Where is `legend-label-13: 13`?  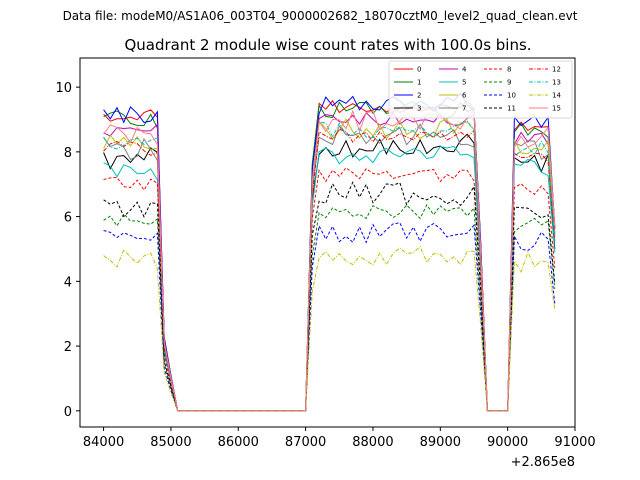 legend-label-13: 13 is located at coordinates (556, 83).